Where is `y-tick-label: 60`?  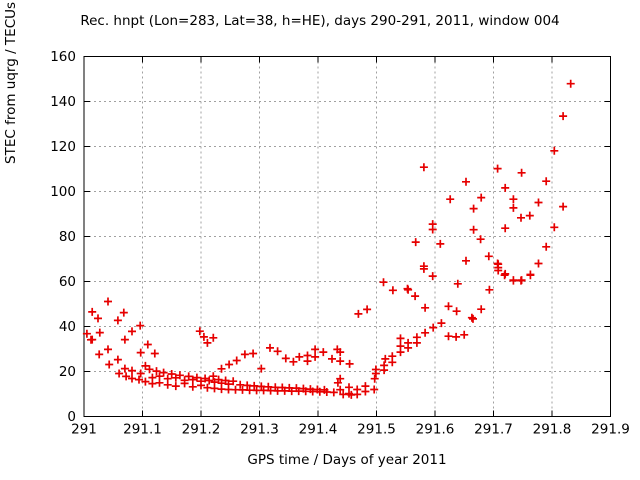 y-tick-label: 60 is located at coordinates (67, 282).